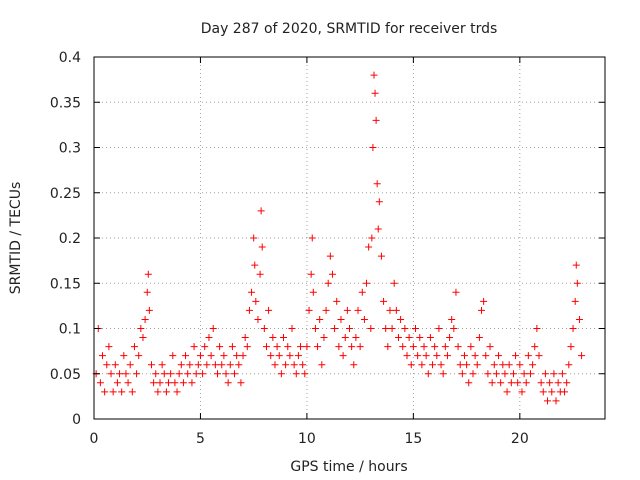 Image resolution: width=640 pixels, height=480 pixels. Describe the element at coordinates (520, 439) in the screenshot. I see `x-tick-label: 20` at that location.